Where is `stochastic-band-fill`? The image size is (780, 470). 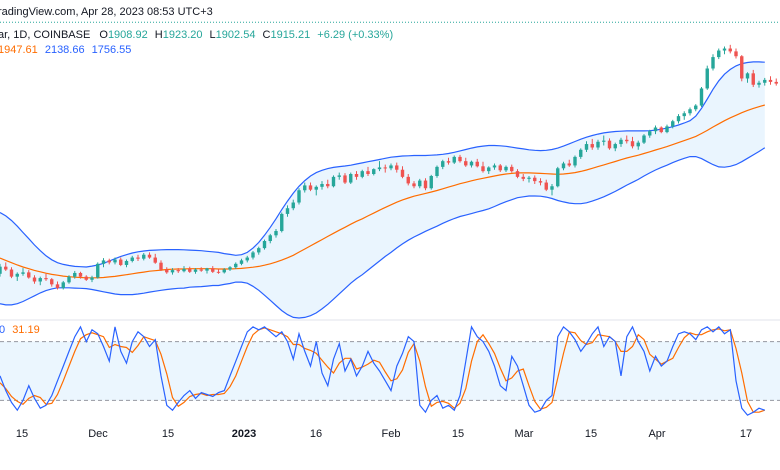 stochastic-band-fill is located at coordinates (390, 371).